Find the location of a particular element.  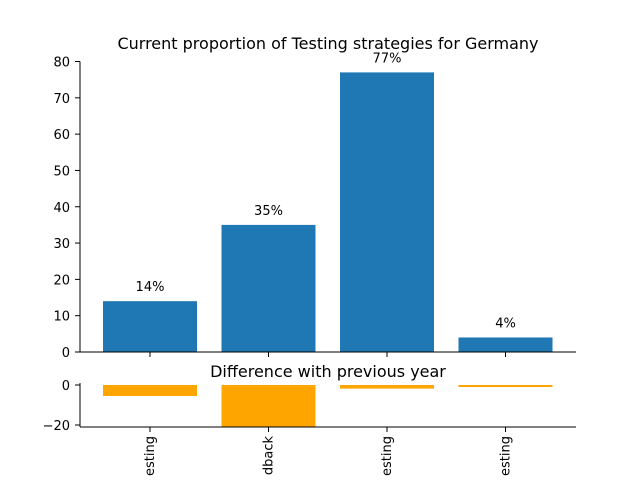

top-y-tick-label: 0 is located at coordinates (66, 353).